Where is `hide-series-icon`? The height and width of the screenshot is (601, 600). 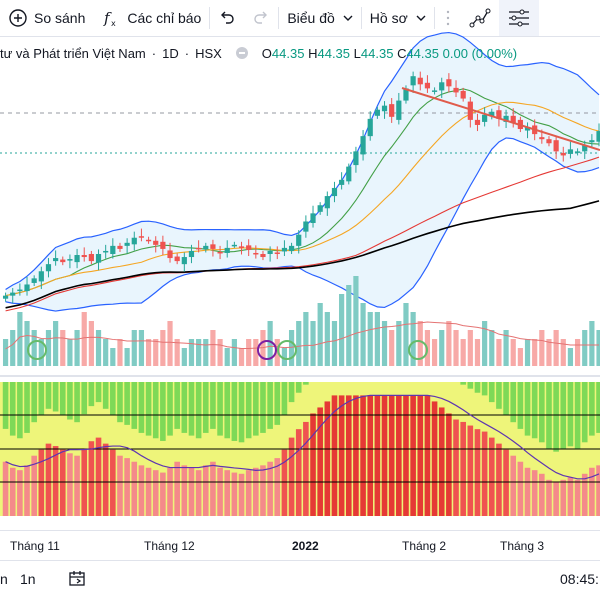 hide-series-icon is located at coordinates (241, 53).